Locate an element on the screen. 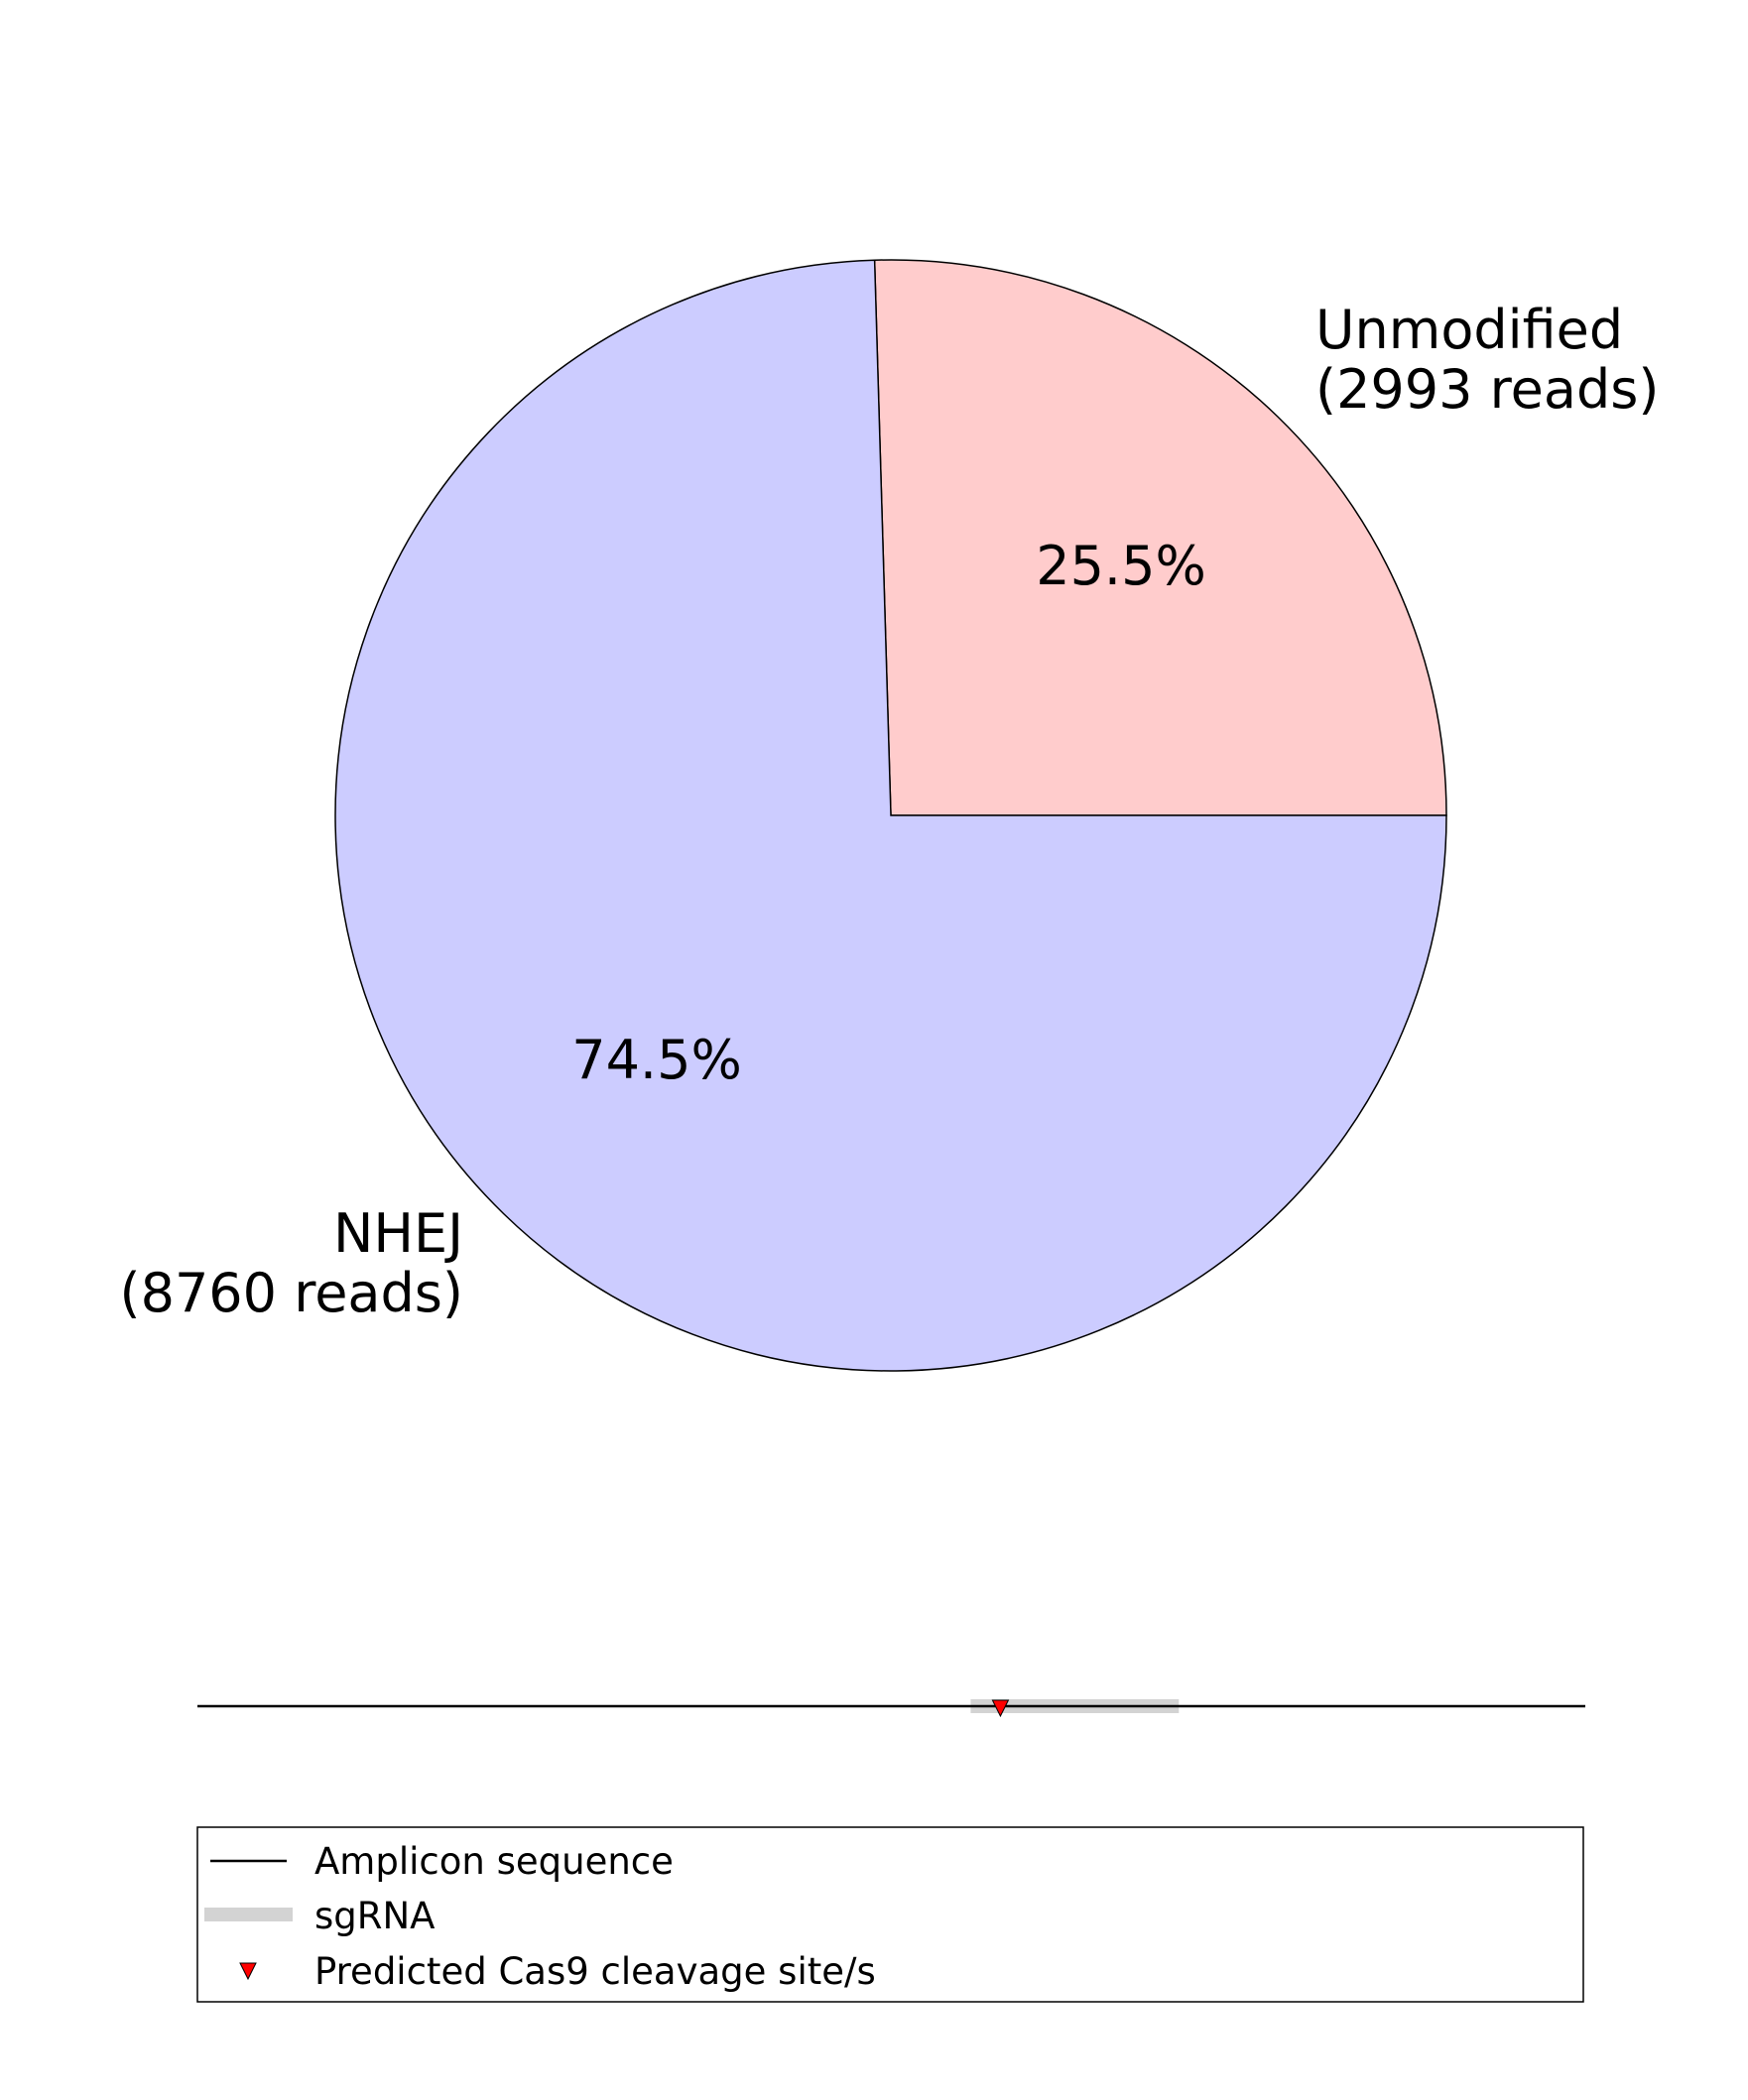  legend-amplicon-label: Amplicon sequence is located at coordinates (494, 1861).